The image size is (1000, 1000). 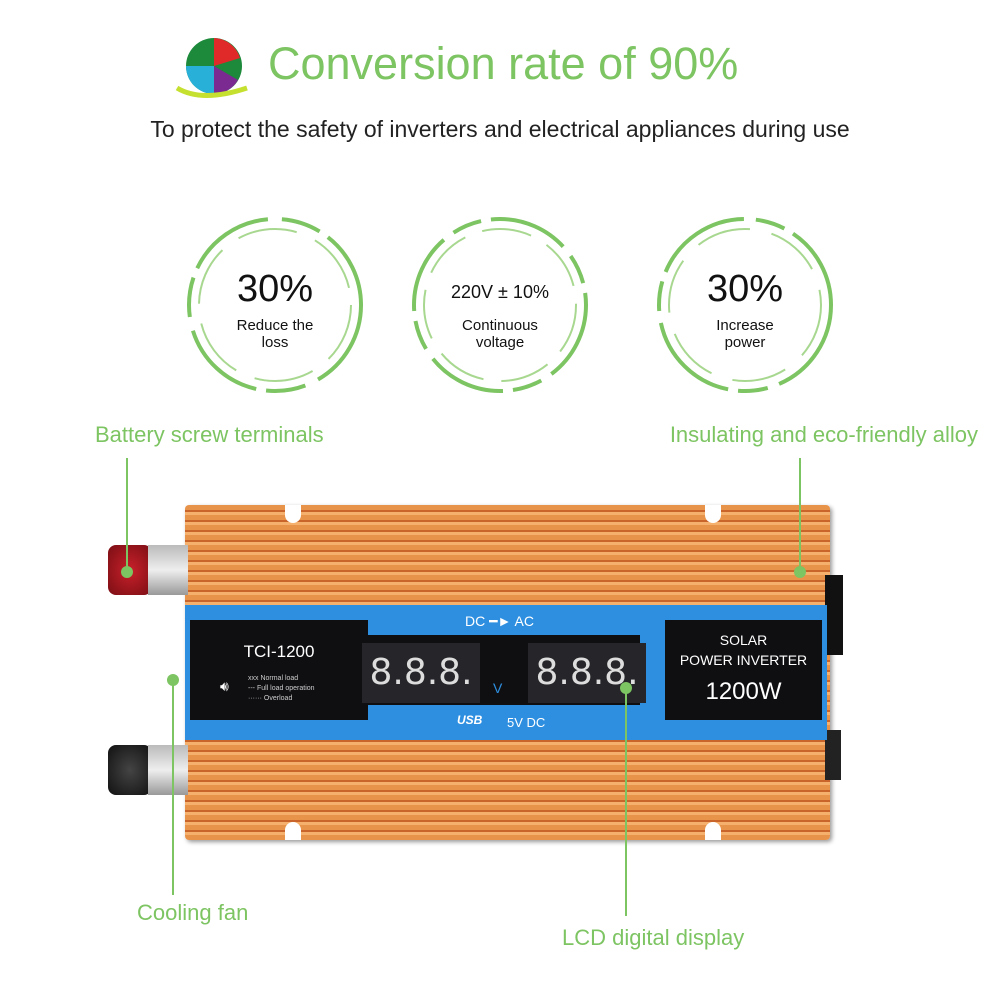 I want to click on power-rating: 1200W, so click(x=743, y=691).